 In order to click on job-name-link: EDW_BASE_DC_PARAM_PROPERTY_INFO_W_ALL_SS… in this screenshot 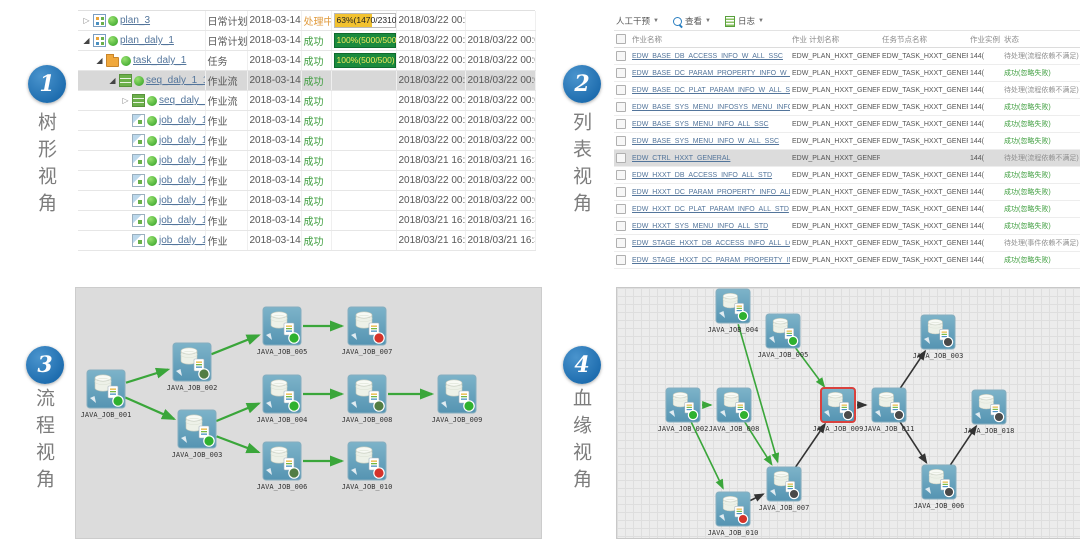, I will do `click(711, 73)`.